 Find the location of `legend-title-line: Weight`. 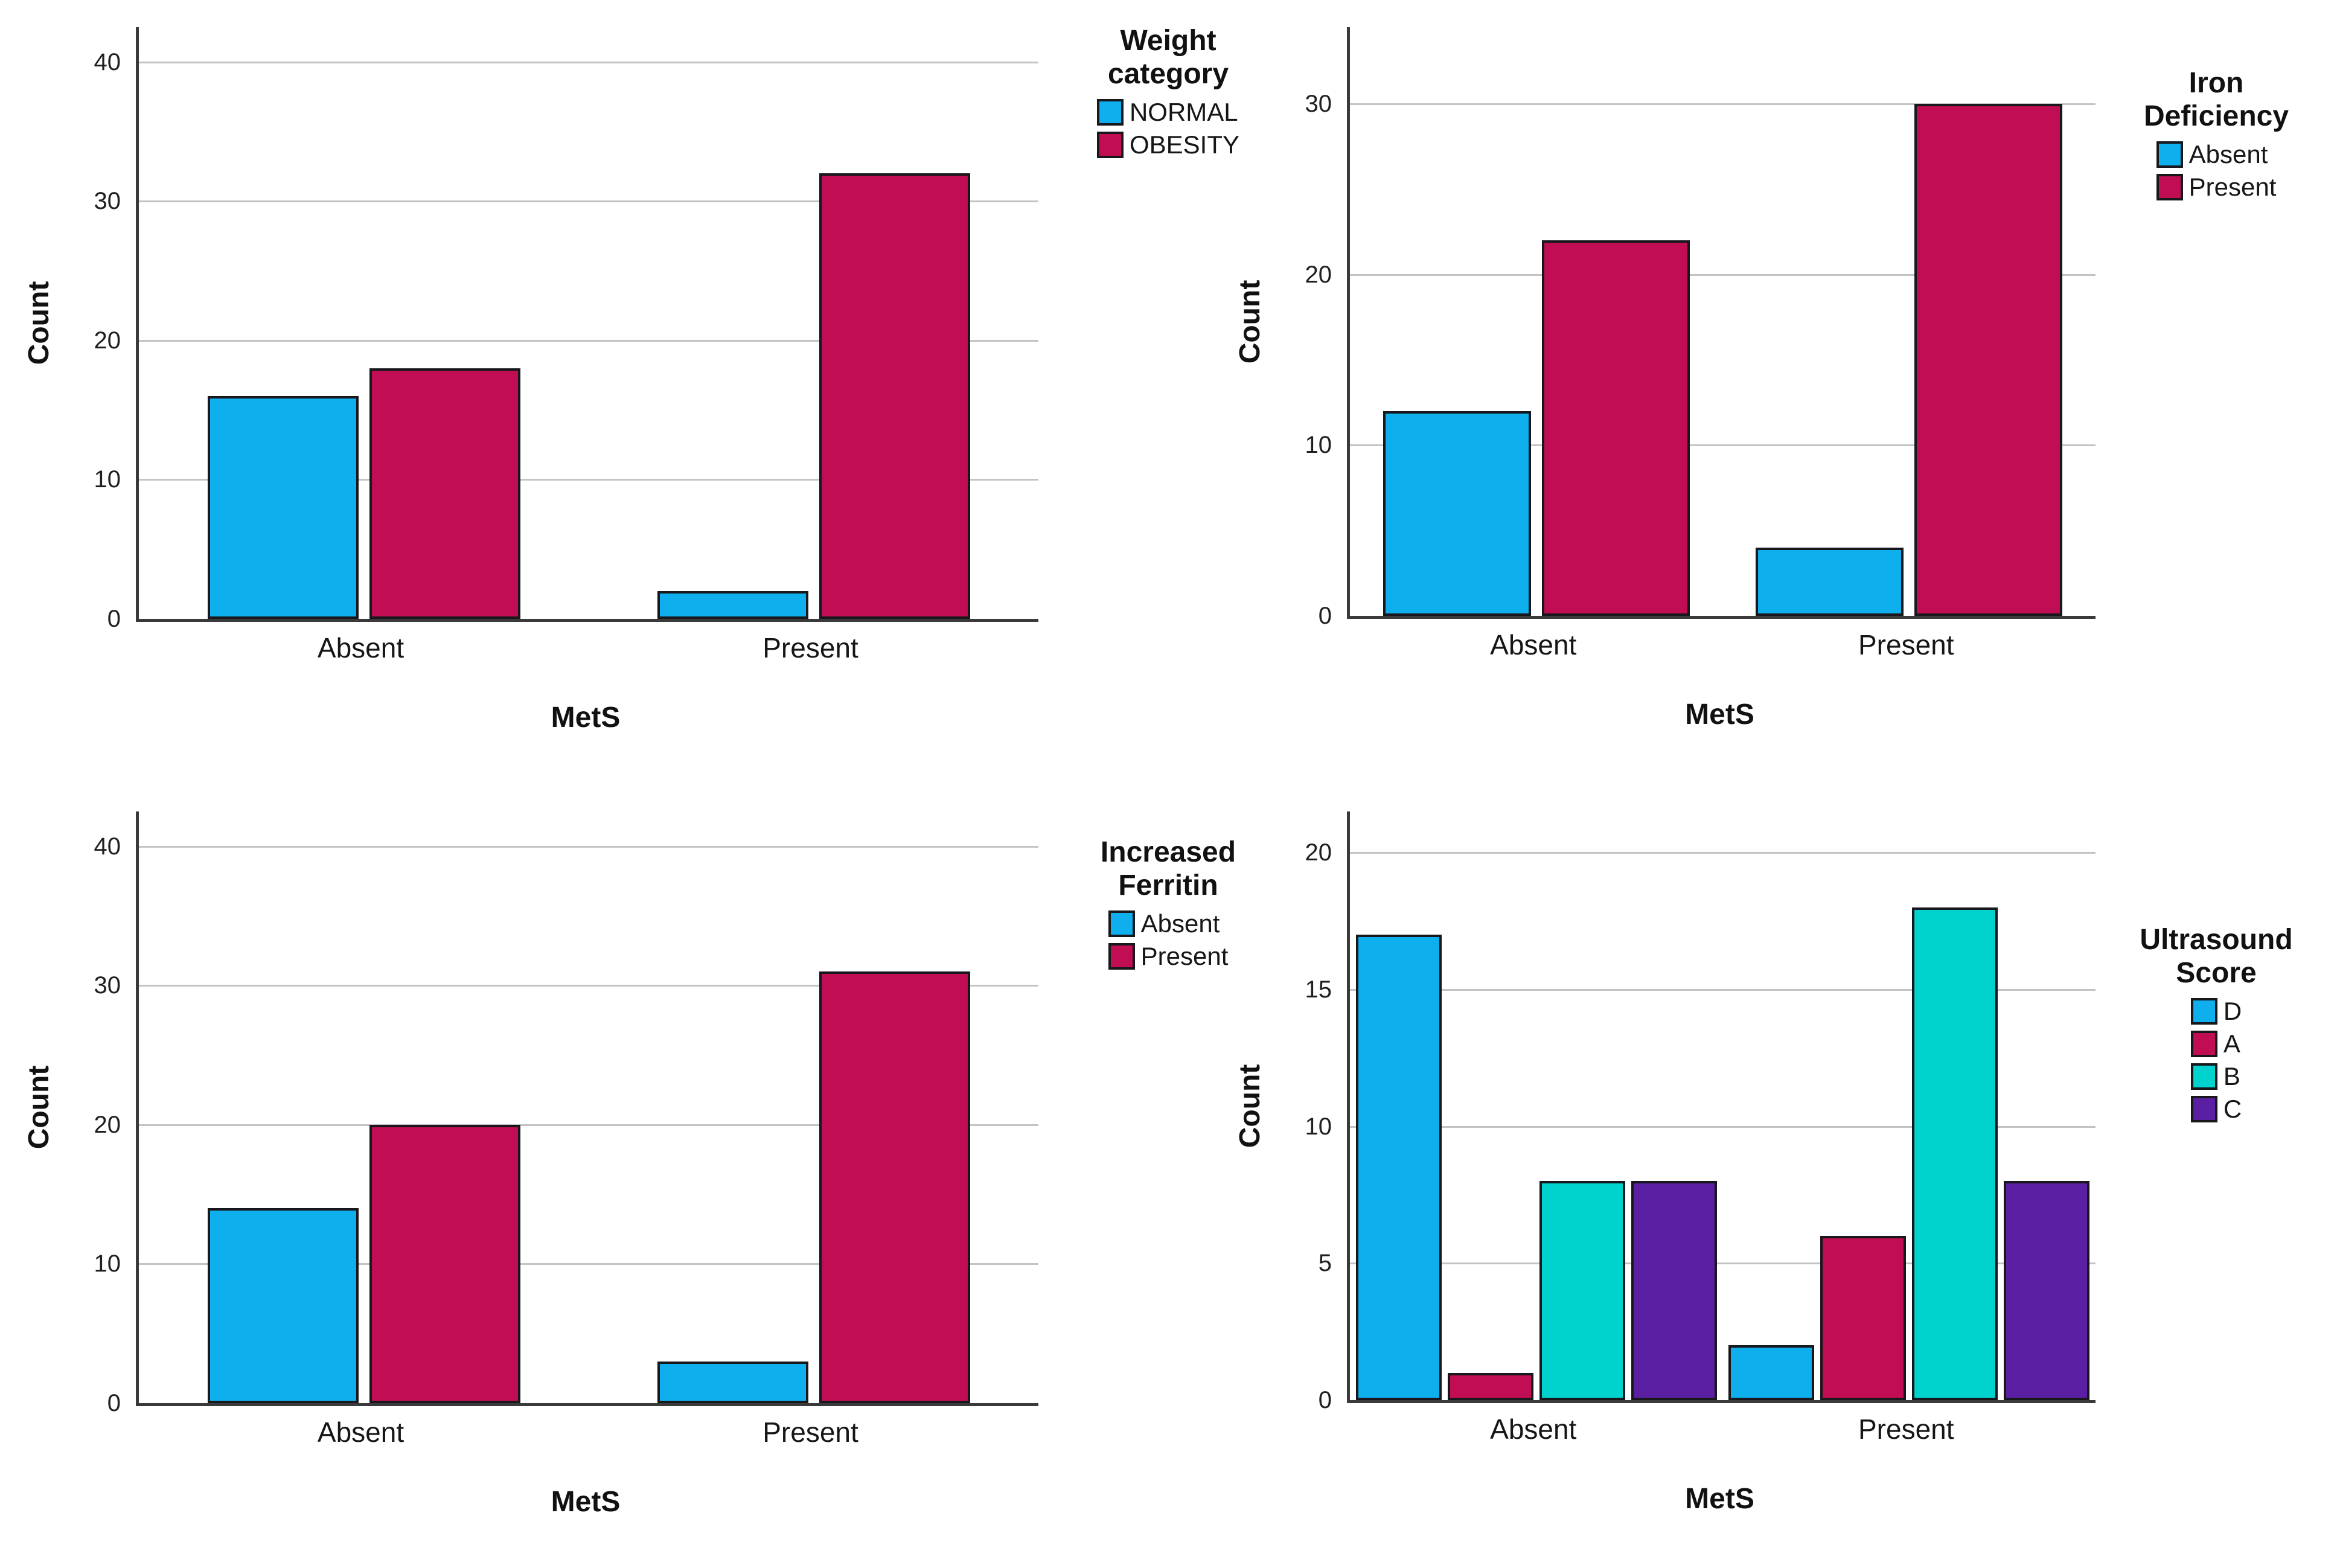

legend-title-line: Weight is located at coordinates (1168, 41).